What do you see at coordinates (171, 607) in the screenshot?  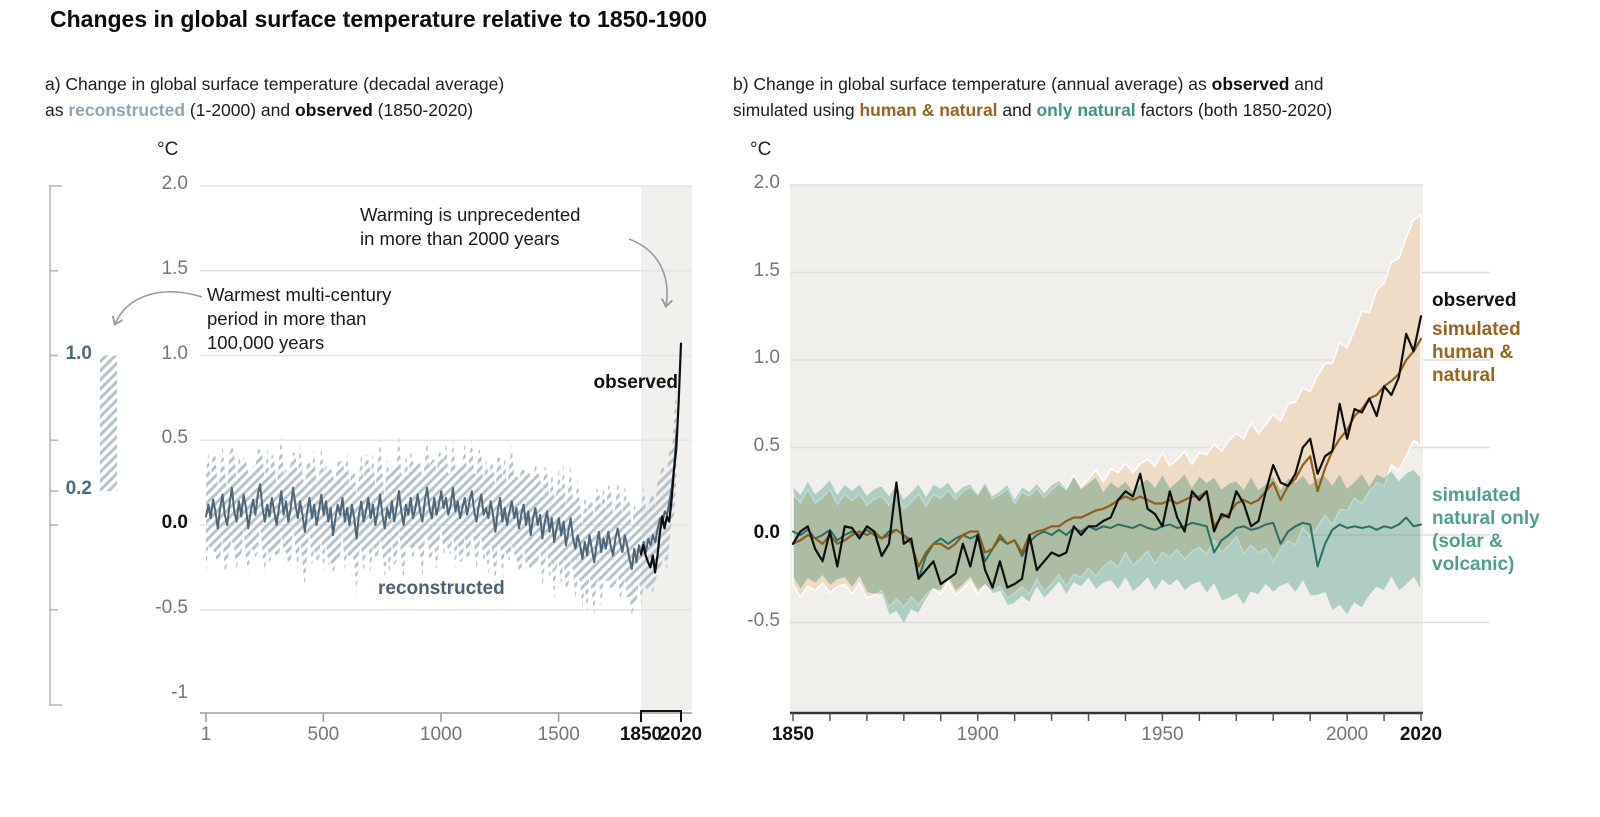 I see `panel-a-ytick--0.5: -0.5` at bounding box center [171, 607].